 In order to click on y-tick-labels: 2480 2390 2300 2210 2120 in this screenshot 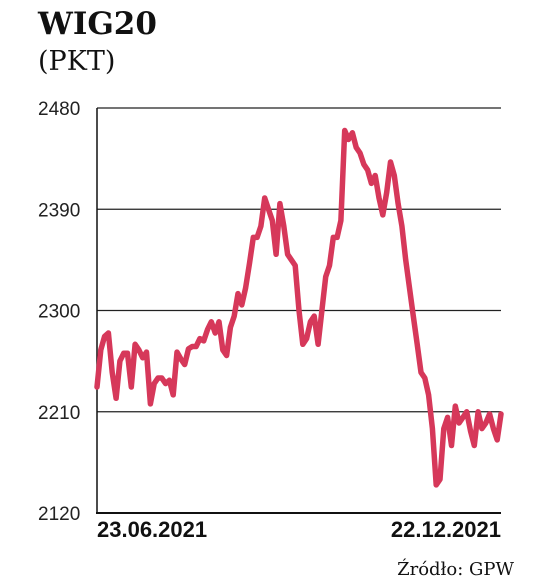, I will do `click(59, 312)`.